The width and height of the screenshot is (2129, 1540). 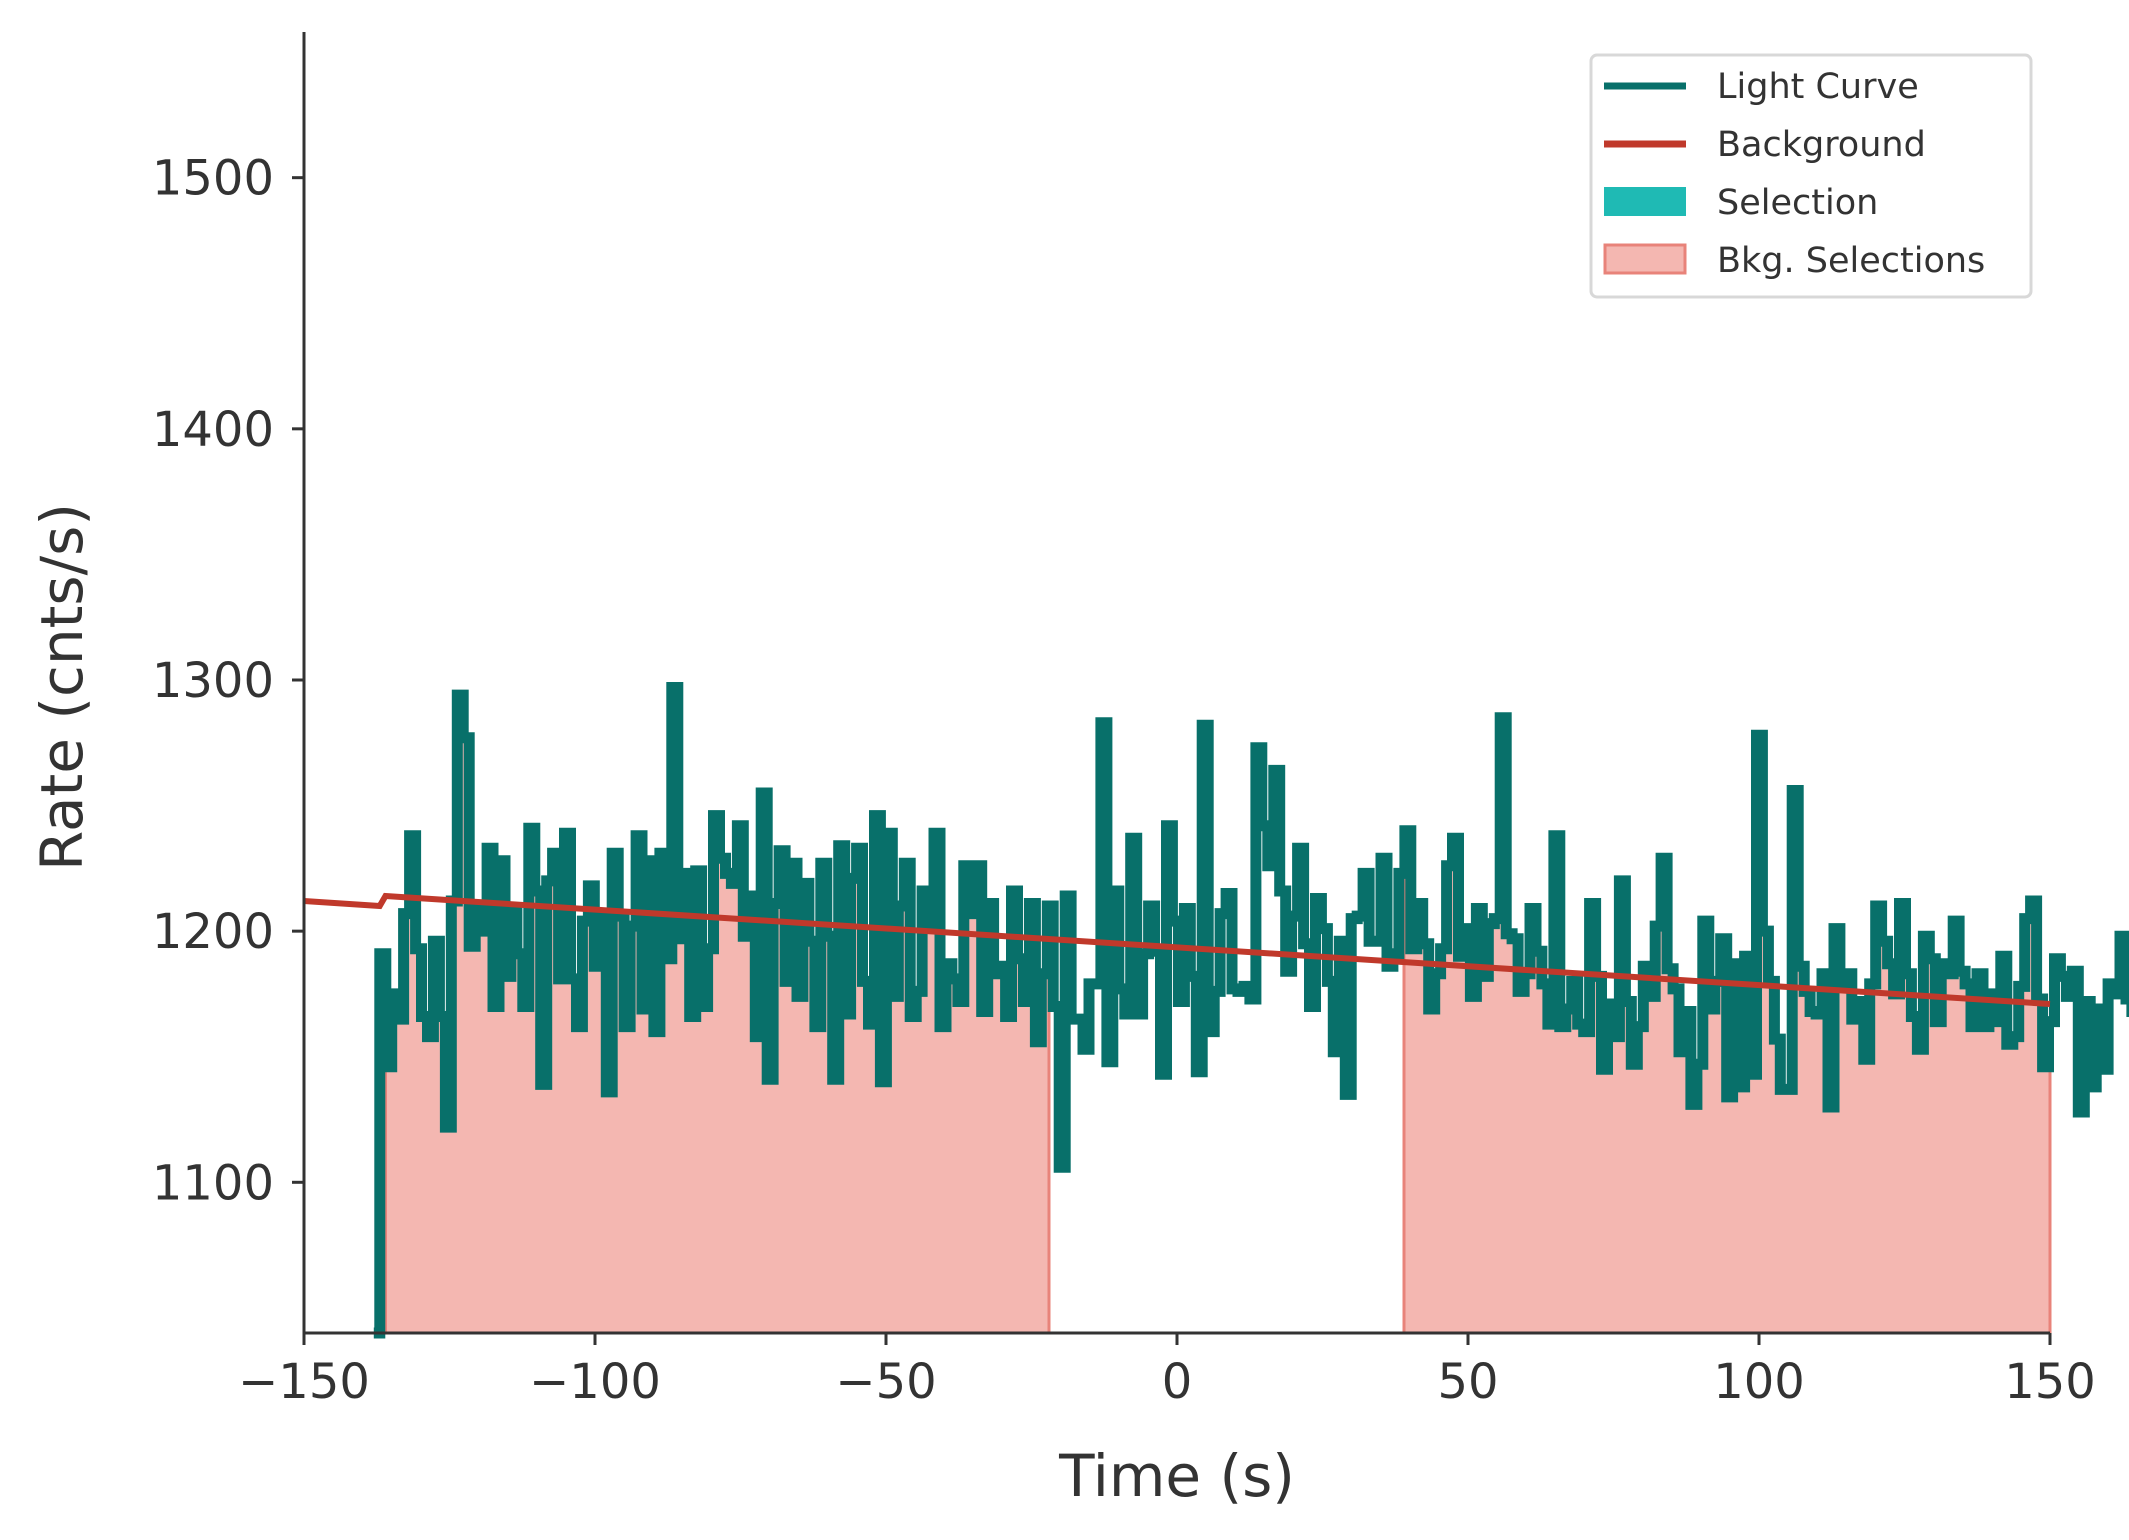 I want to click on y-tick-label: 1100, so click(x=213, y=1183).